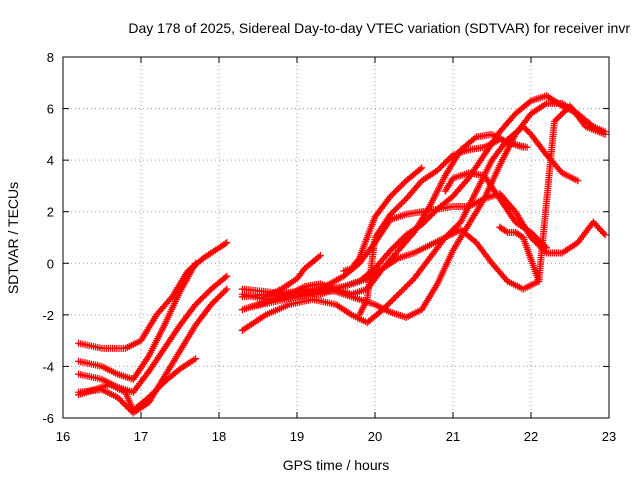 Image resolution: width=640 pixels, height=480 pixels. I want to click on y-tick-label: -2, so click(48, 315).